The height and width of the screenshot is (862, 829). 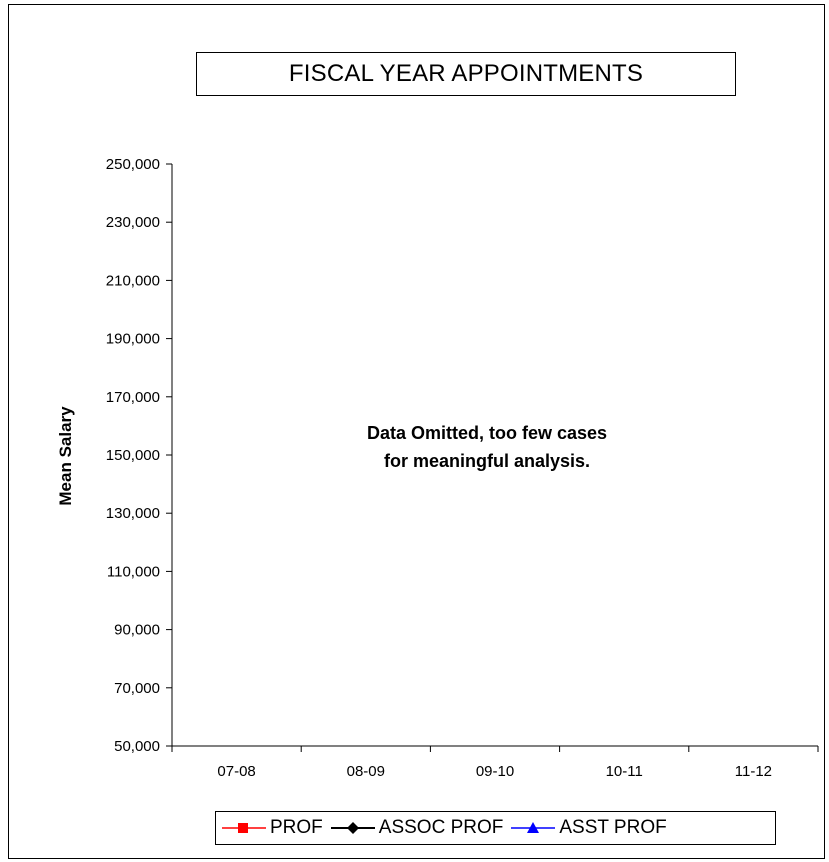 I want to click on chart-title-text: FISCAL YEAR APPOINTMENTS, so click(x=466, y=73).